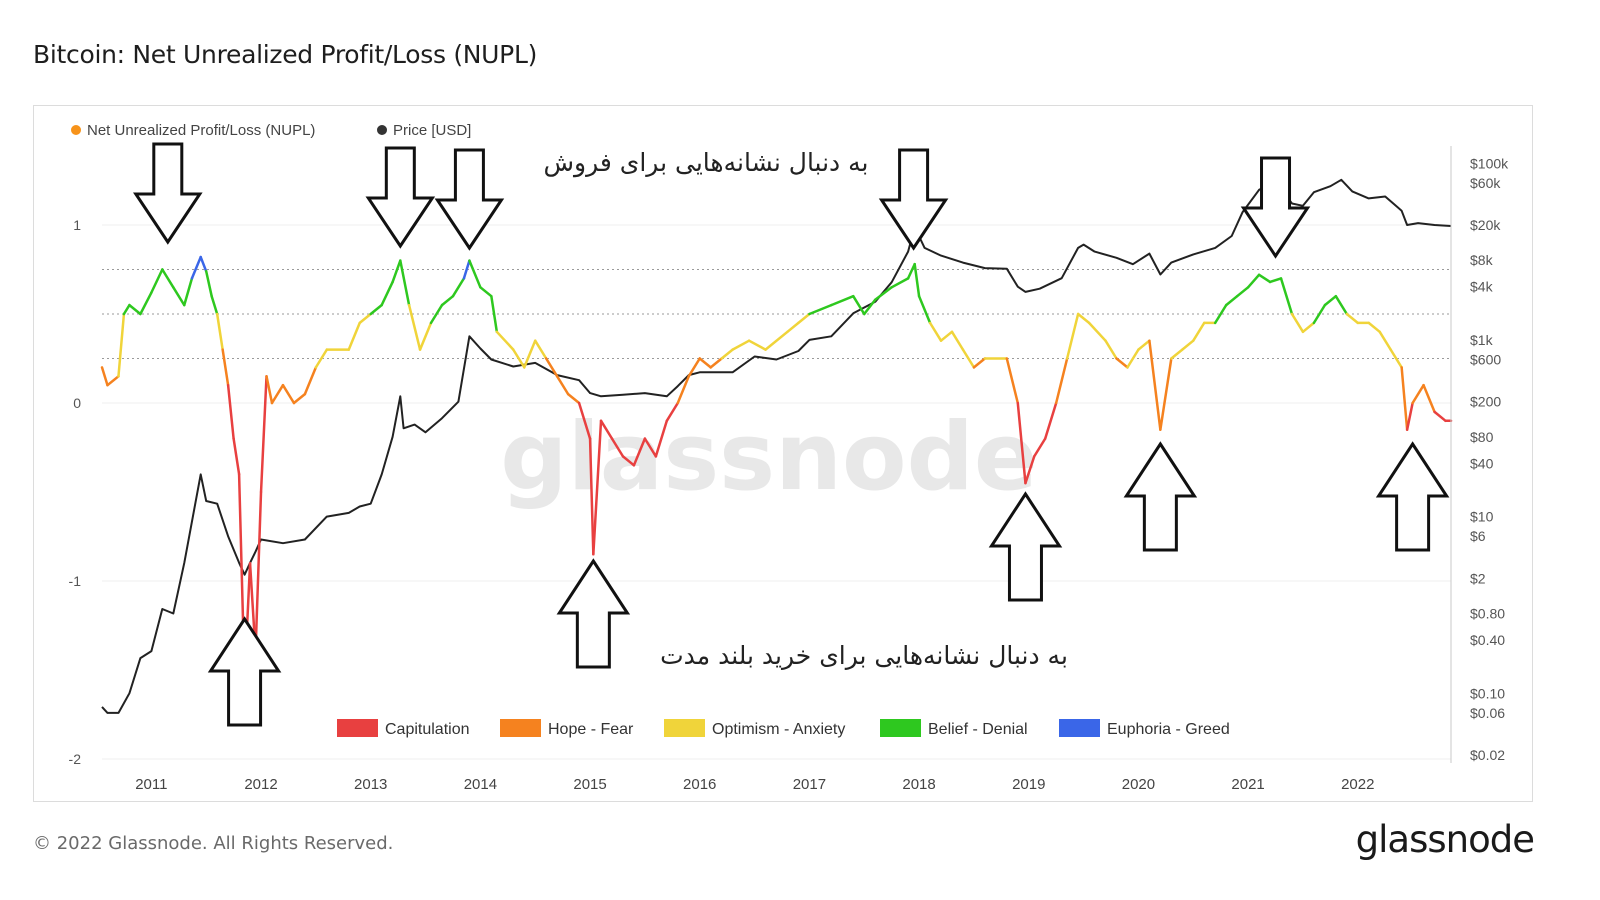  I want to click on watermark: glassnode, so click(768, 457).